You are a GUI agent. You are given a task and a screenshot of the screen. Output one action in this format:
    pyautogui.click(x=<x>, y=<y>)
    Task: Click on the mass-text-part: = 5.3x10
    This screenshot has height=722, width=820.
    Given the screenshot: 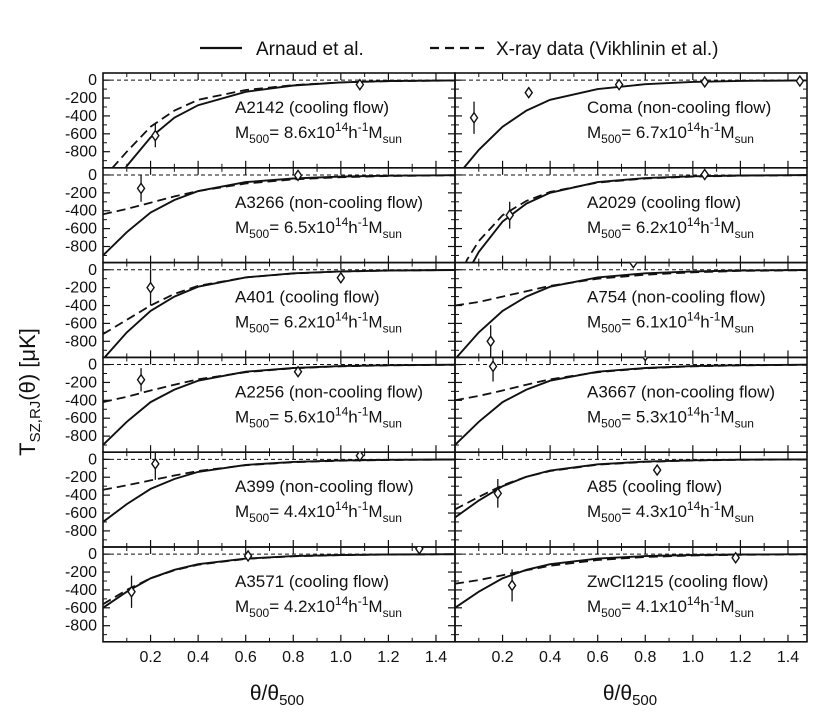 What is the action you would take?
    pyautogui.click(x=654, y=416)
    